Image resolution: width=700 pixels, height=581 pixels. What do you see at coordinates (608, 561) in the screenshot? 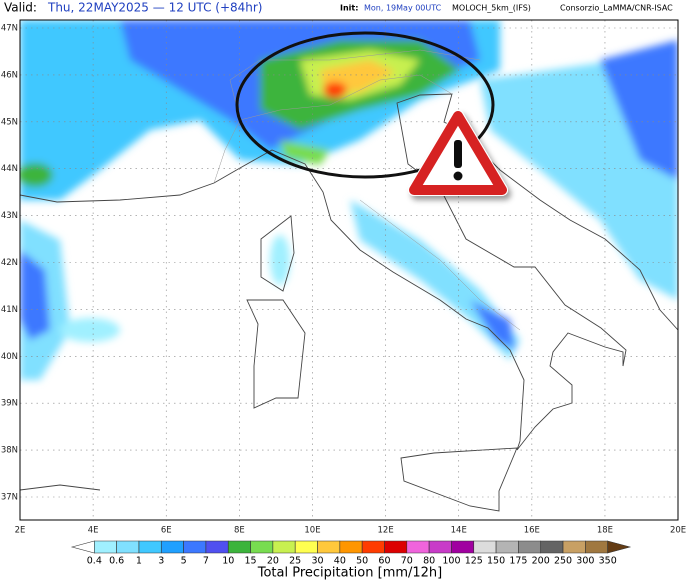
I see `colorbar-label: 350` at bounding box center [608, 561].